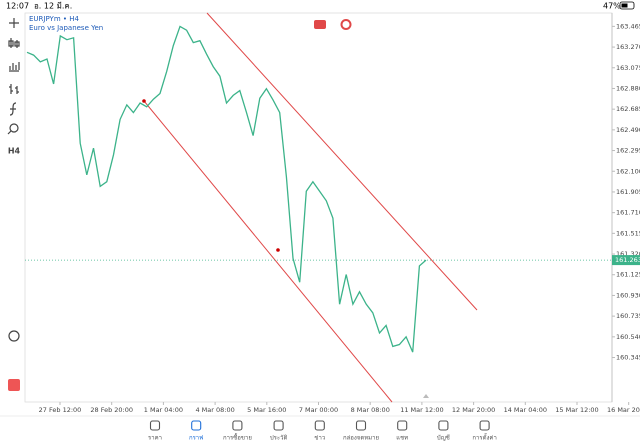 The image size is (640, 447). I want to click on nav-label: ประวัติ, so click(279, 438).